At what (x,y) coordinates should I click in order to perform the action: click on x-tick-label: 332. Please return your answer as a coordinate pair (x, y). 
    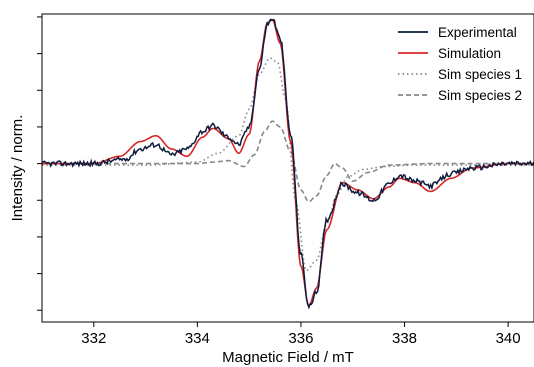
    Looking at the image, I should click on (93, 338).